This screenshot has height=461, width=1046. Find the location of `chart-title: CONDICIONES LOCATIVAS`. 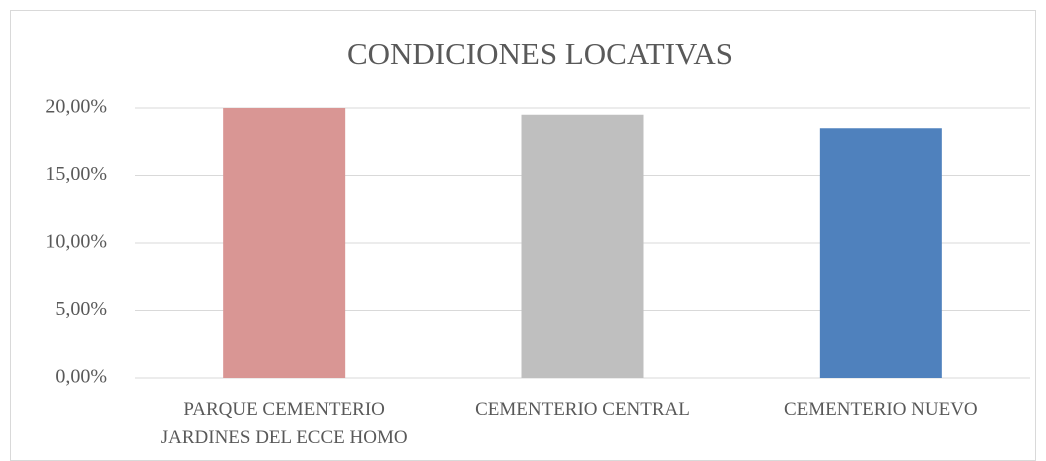

chart-title: CONDICIONES LOCATIVAS is located at coordinates (540, 53).